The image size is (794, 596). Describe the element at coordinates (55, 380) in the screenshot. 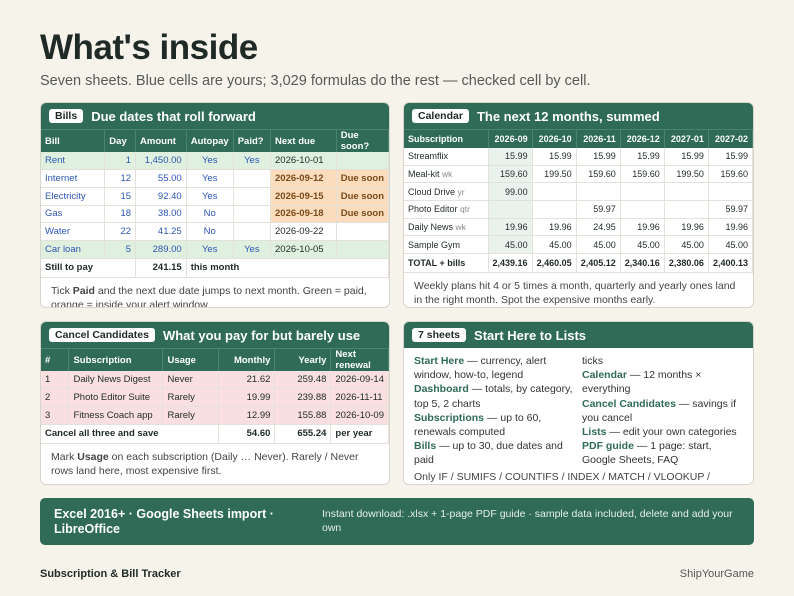

I see `cancel-rank-cell: 1` at that location.